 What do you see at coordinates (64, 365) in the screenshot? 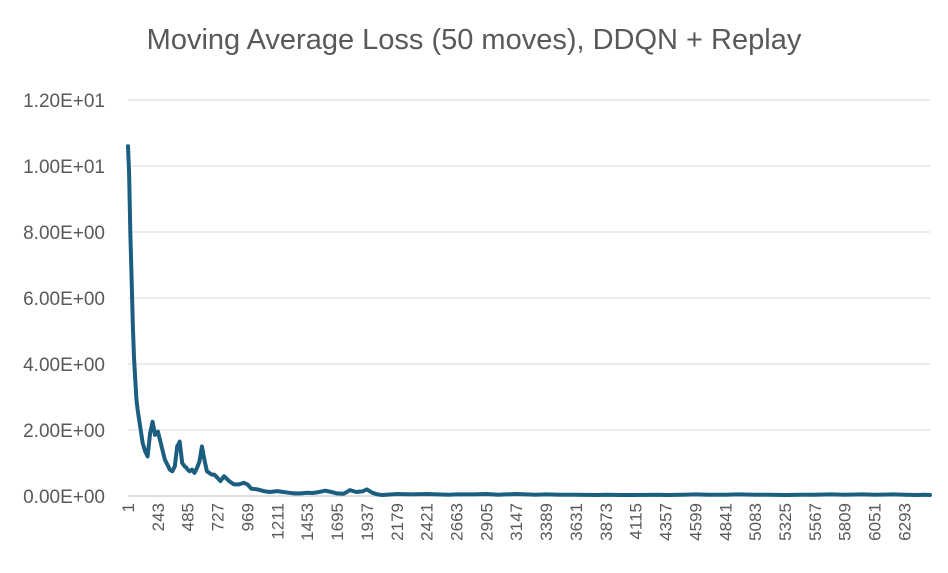
I see `y-tick-label: 4.00E+00` at bounding box center [64, 365].